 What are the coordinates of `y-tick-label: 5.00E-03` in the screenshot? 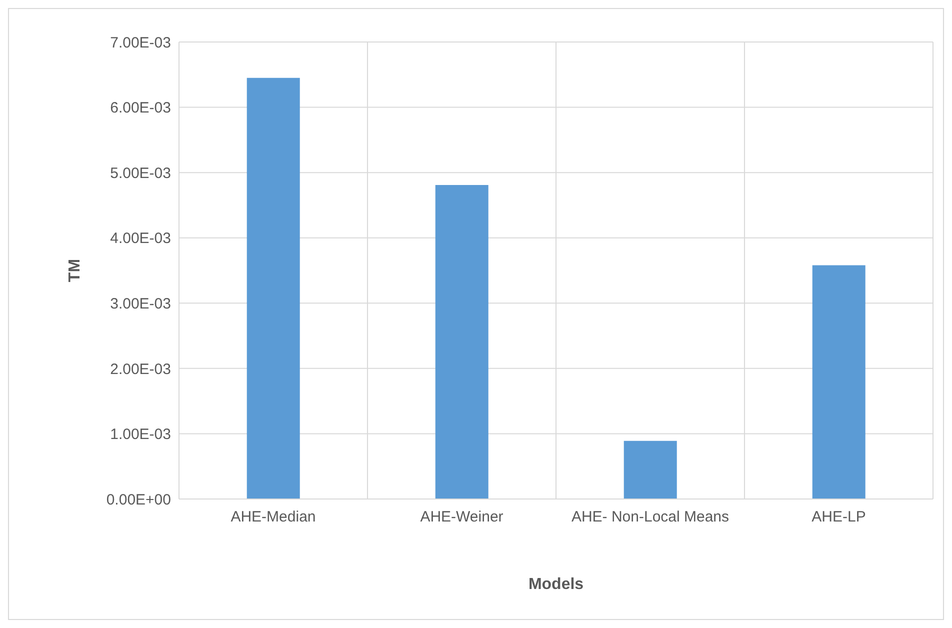 It's located at (140, 173).